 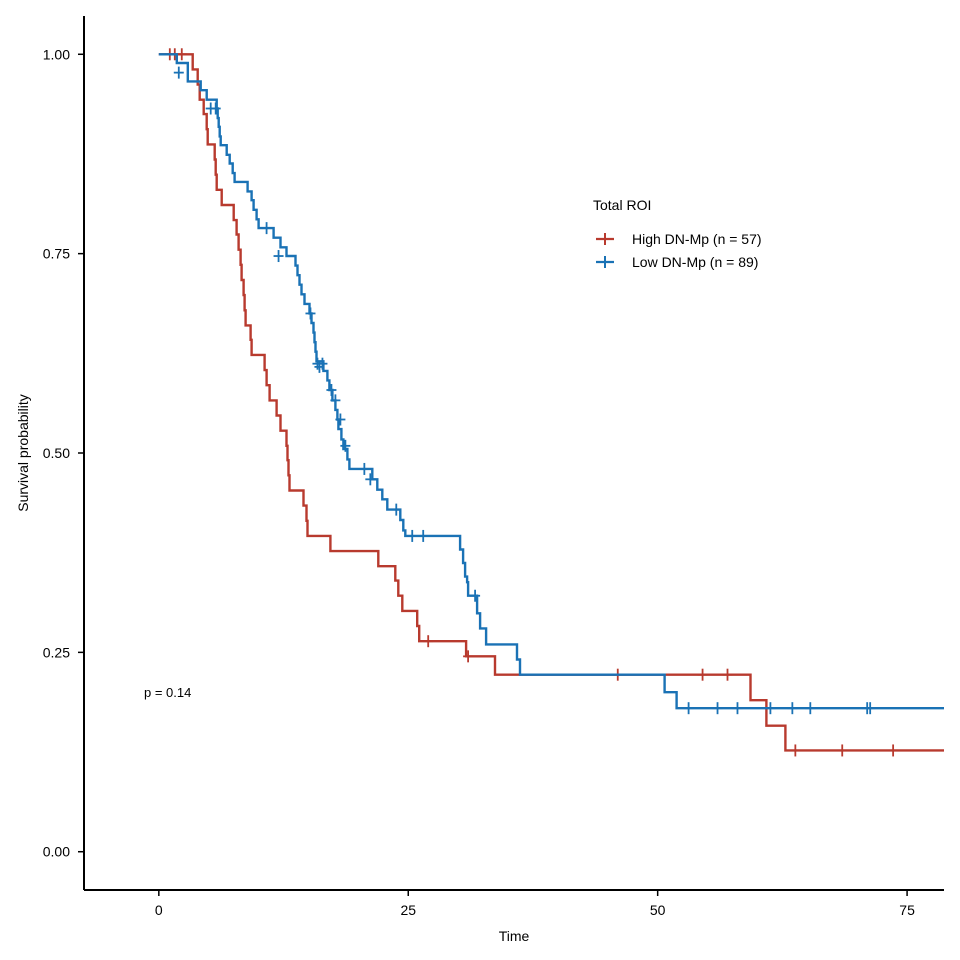 What do you see at coordinates (56, 652) in the screenshot?
I see `y-tick-label: 0.25` at bounding box center [56, 652].